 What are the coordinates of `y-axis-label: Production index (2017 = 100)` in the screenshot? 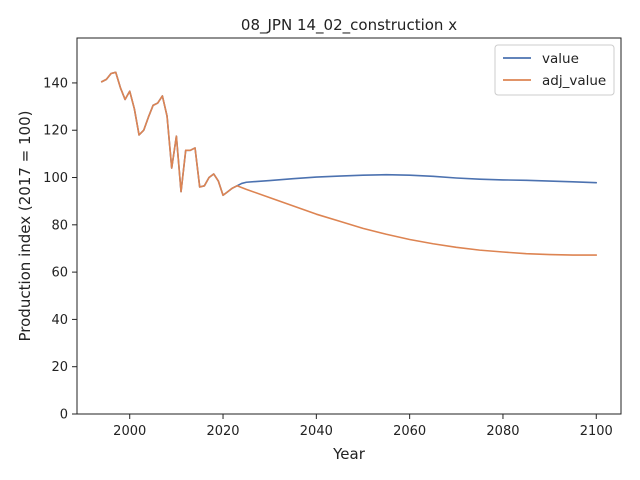 It's located at (25, 226).